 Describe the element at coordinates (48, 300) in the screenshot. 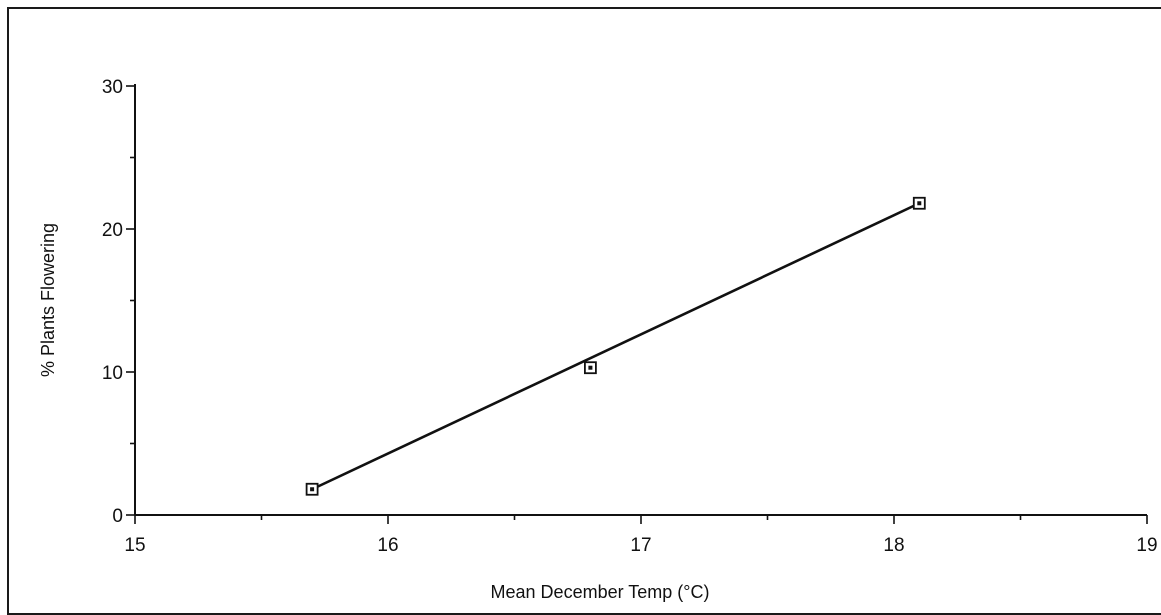

I see `y-axis-label: % Plants Flowering` at that location.